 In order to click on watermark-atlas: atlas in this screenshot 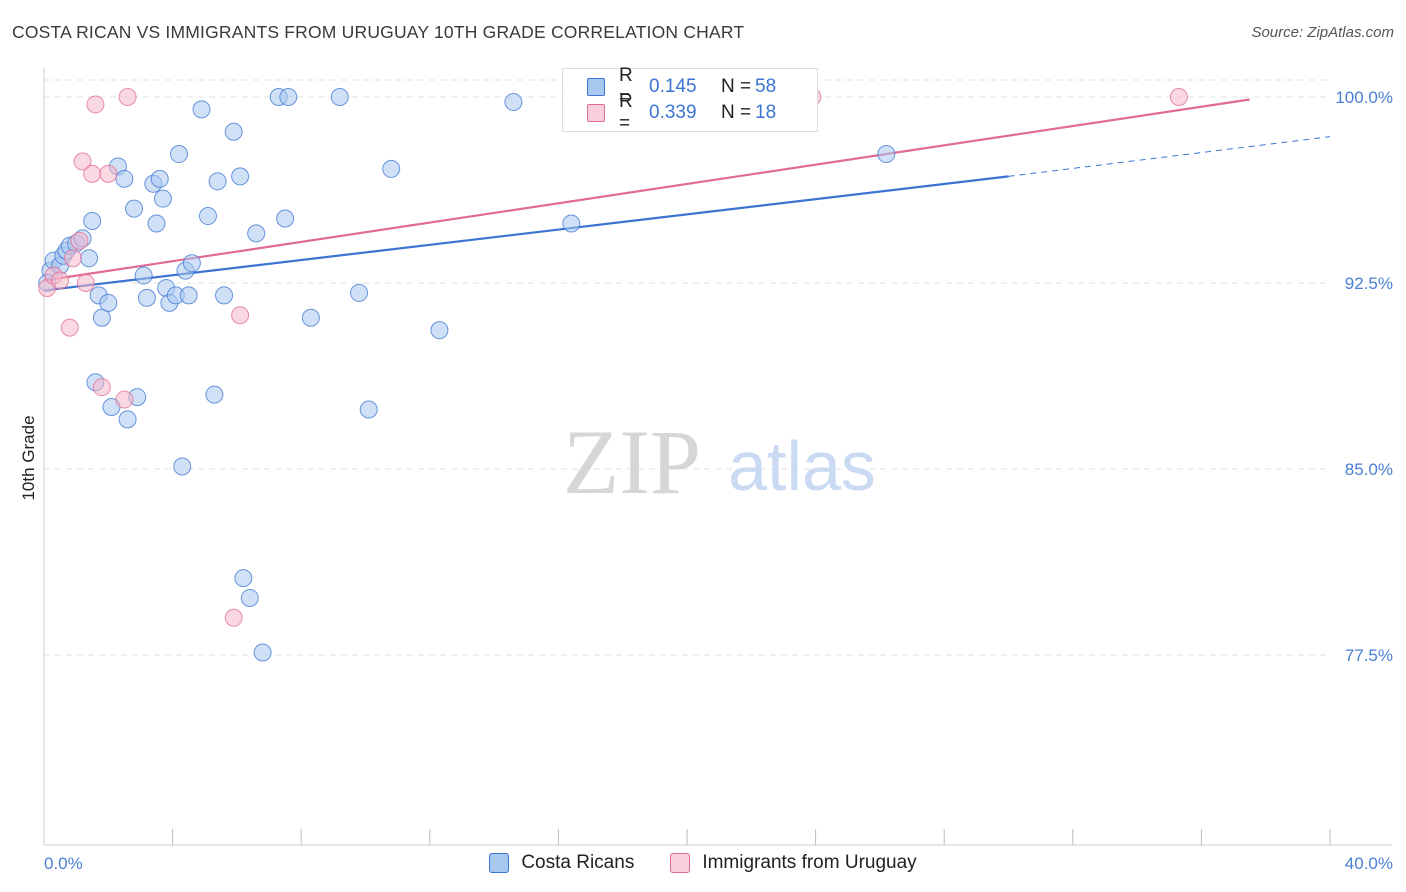, I will do `click(802, 466)`.